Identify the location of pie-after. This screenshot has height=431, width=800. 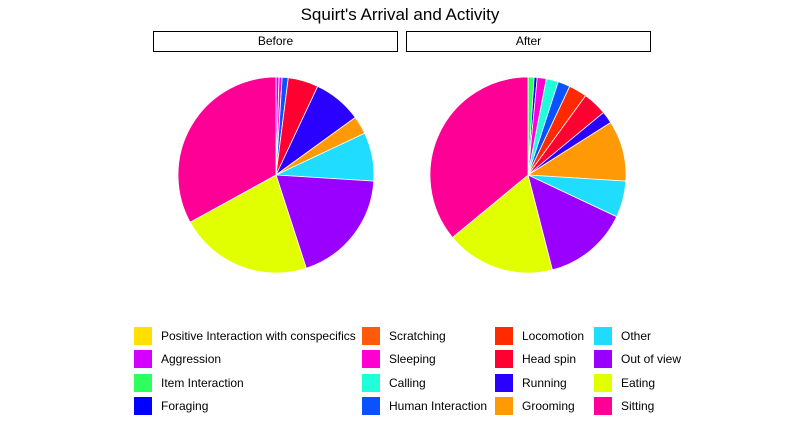
(528, 175).